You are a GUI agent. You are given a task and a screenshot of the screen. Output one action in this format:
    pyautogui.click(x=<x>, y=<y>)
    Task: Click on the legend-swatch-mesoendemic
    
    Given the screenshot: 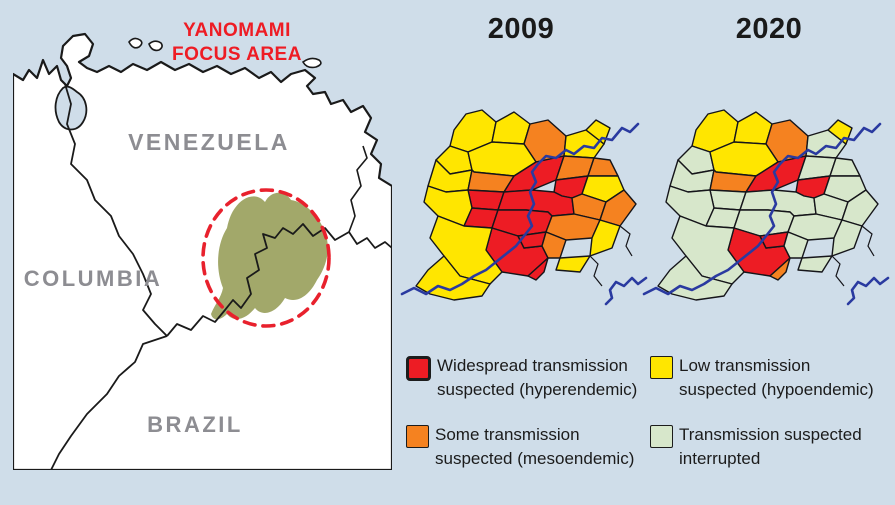 What is the action you would take?
    pyautogui.click(x=417, y=437)
    